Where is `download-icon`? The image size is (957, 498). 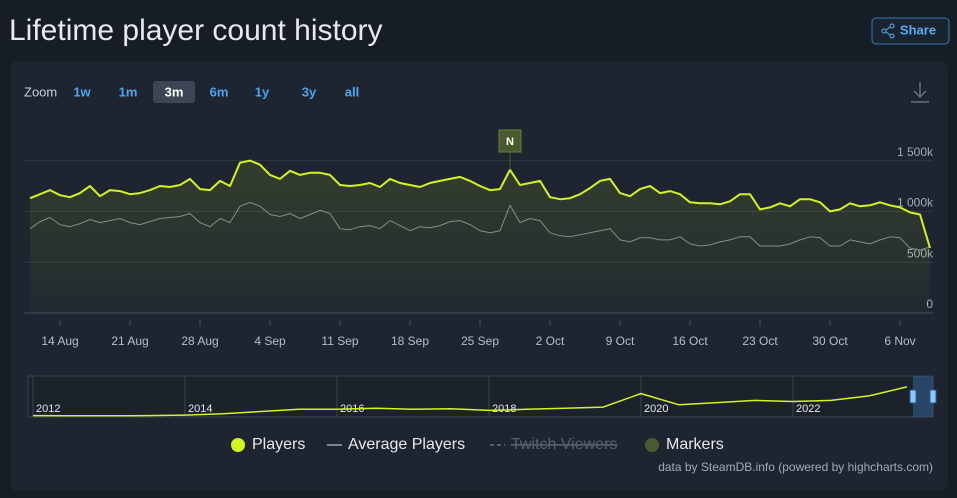 download-icon is located at coordinates (920, 92).